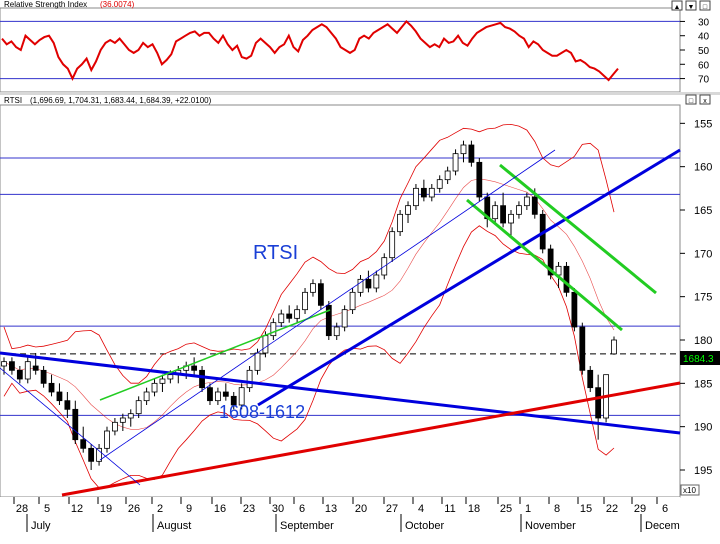 This screenshot has width=720, height=544. What do you see at coordinates (421, 509) in the screenshot?
I see `x-day-label: 4` at bounding box center [421, 509].